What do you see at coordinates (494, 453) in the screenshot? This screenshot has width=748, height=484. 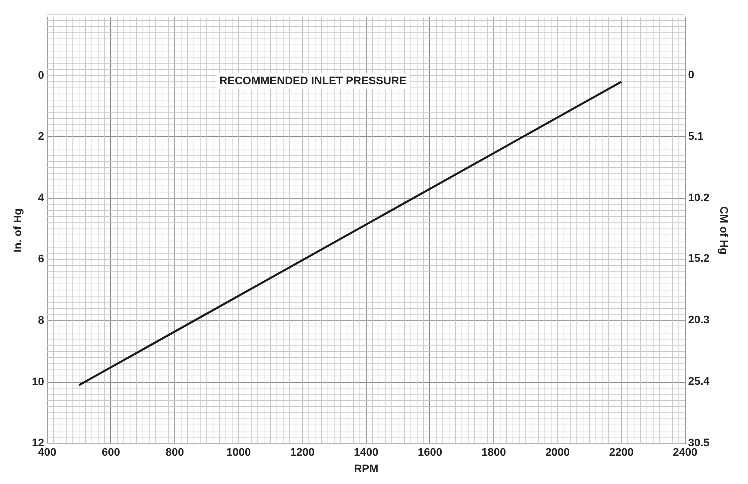 I see `x-tick-label: 1800` at bounding box center [494, 453].